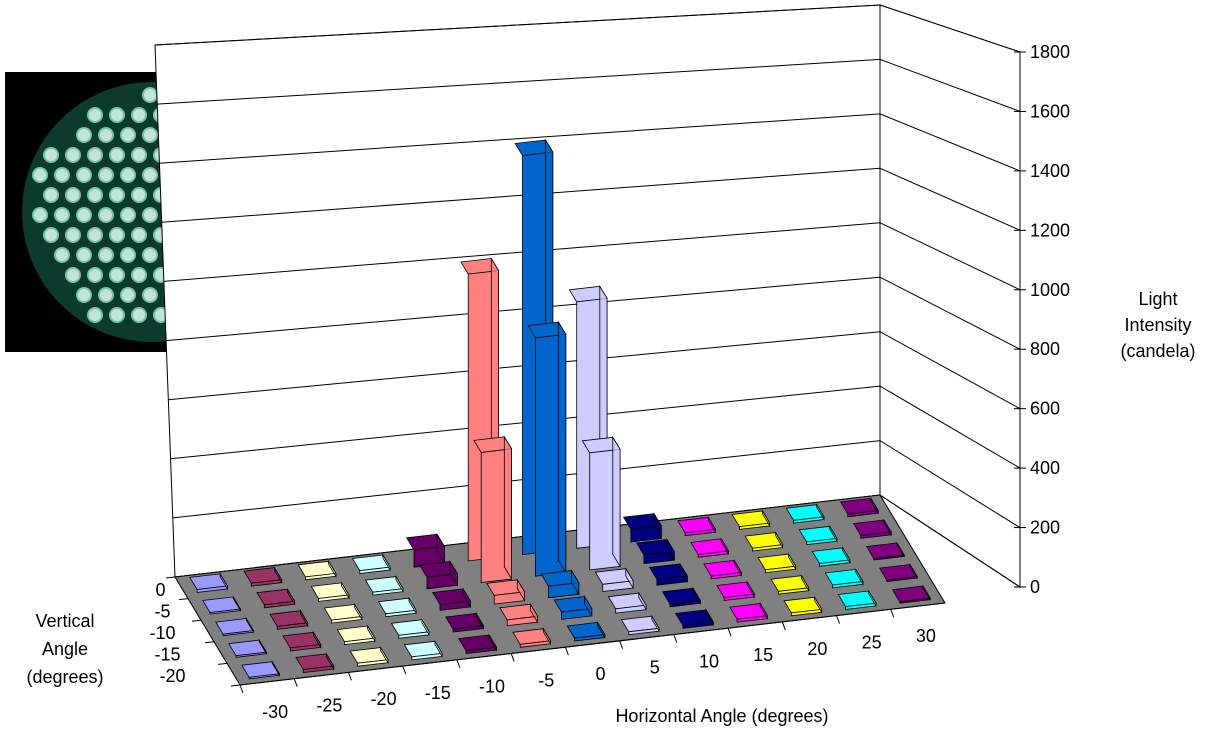  Describe the element at coordinates (1045, 528) in the screenshot. I see `y-tick-label: 200` at that location.